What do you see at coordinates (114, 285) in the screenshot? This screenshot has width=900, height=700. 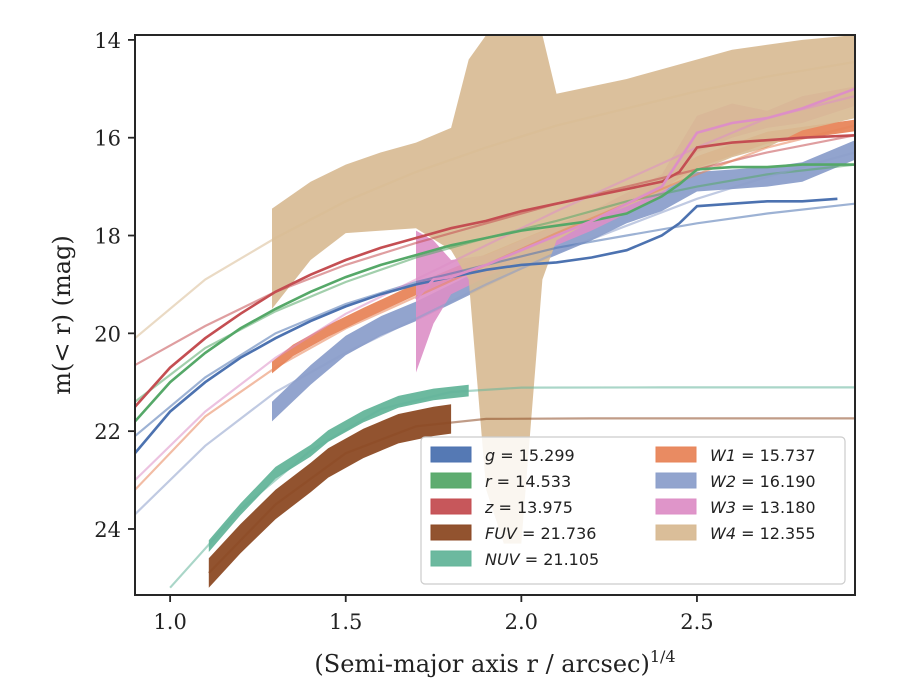 I see `y-axis-ticks: 14 16 18 20 22 24` at bounding box center [114, 285].